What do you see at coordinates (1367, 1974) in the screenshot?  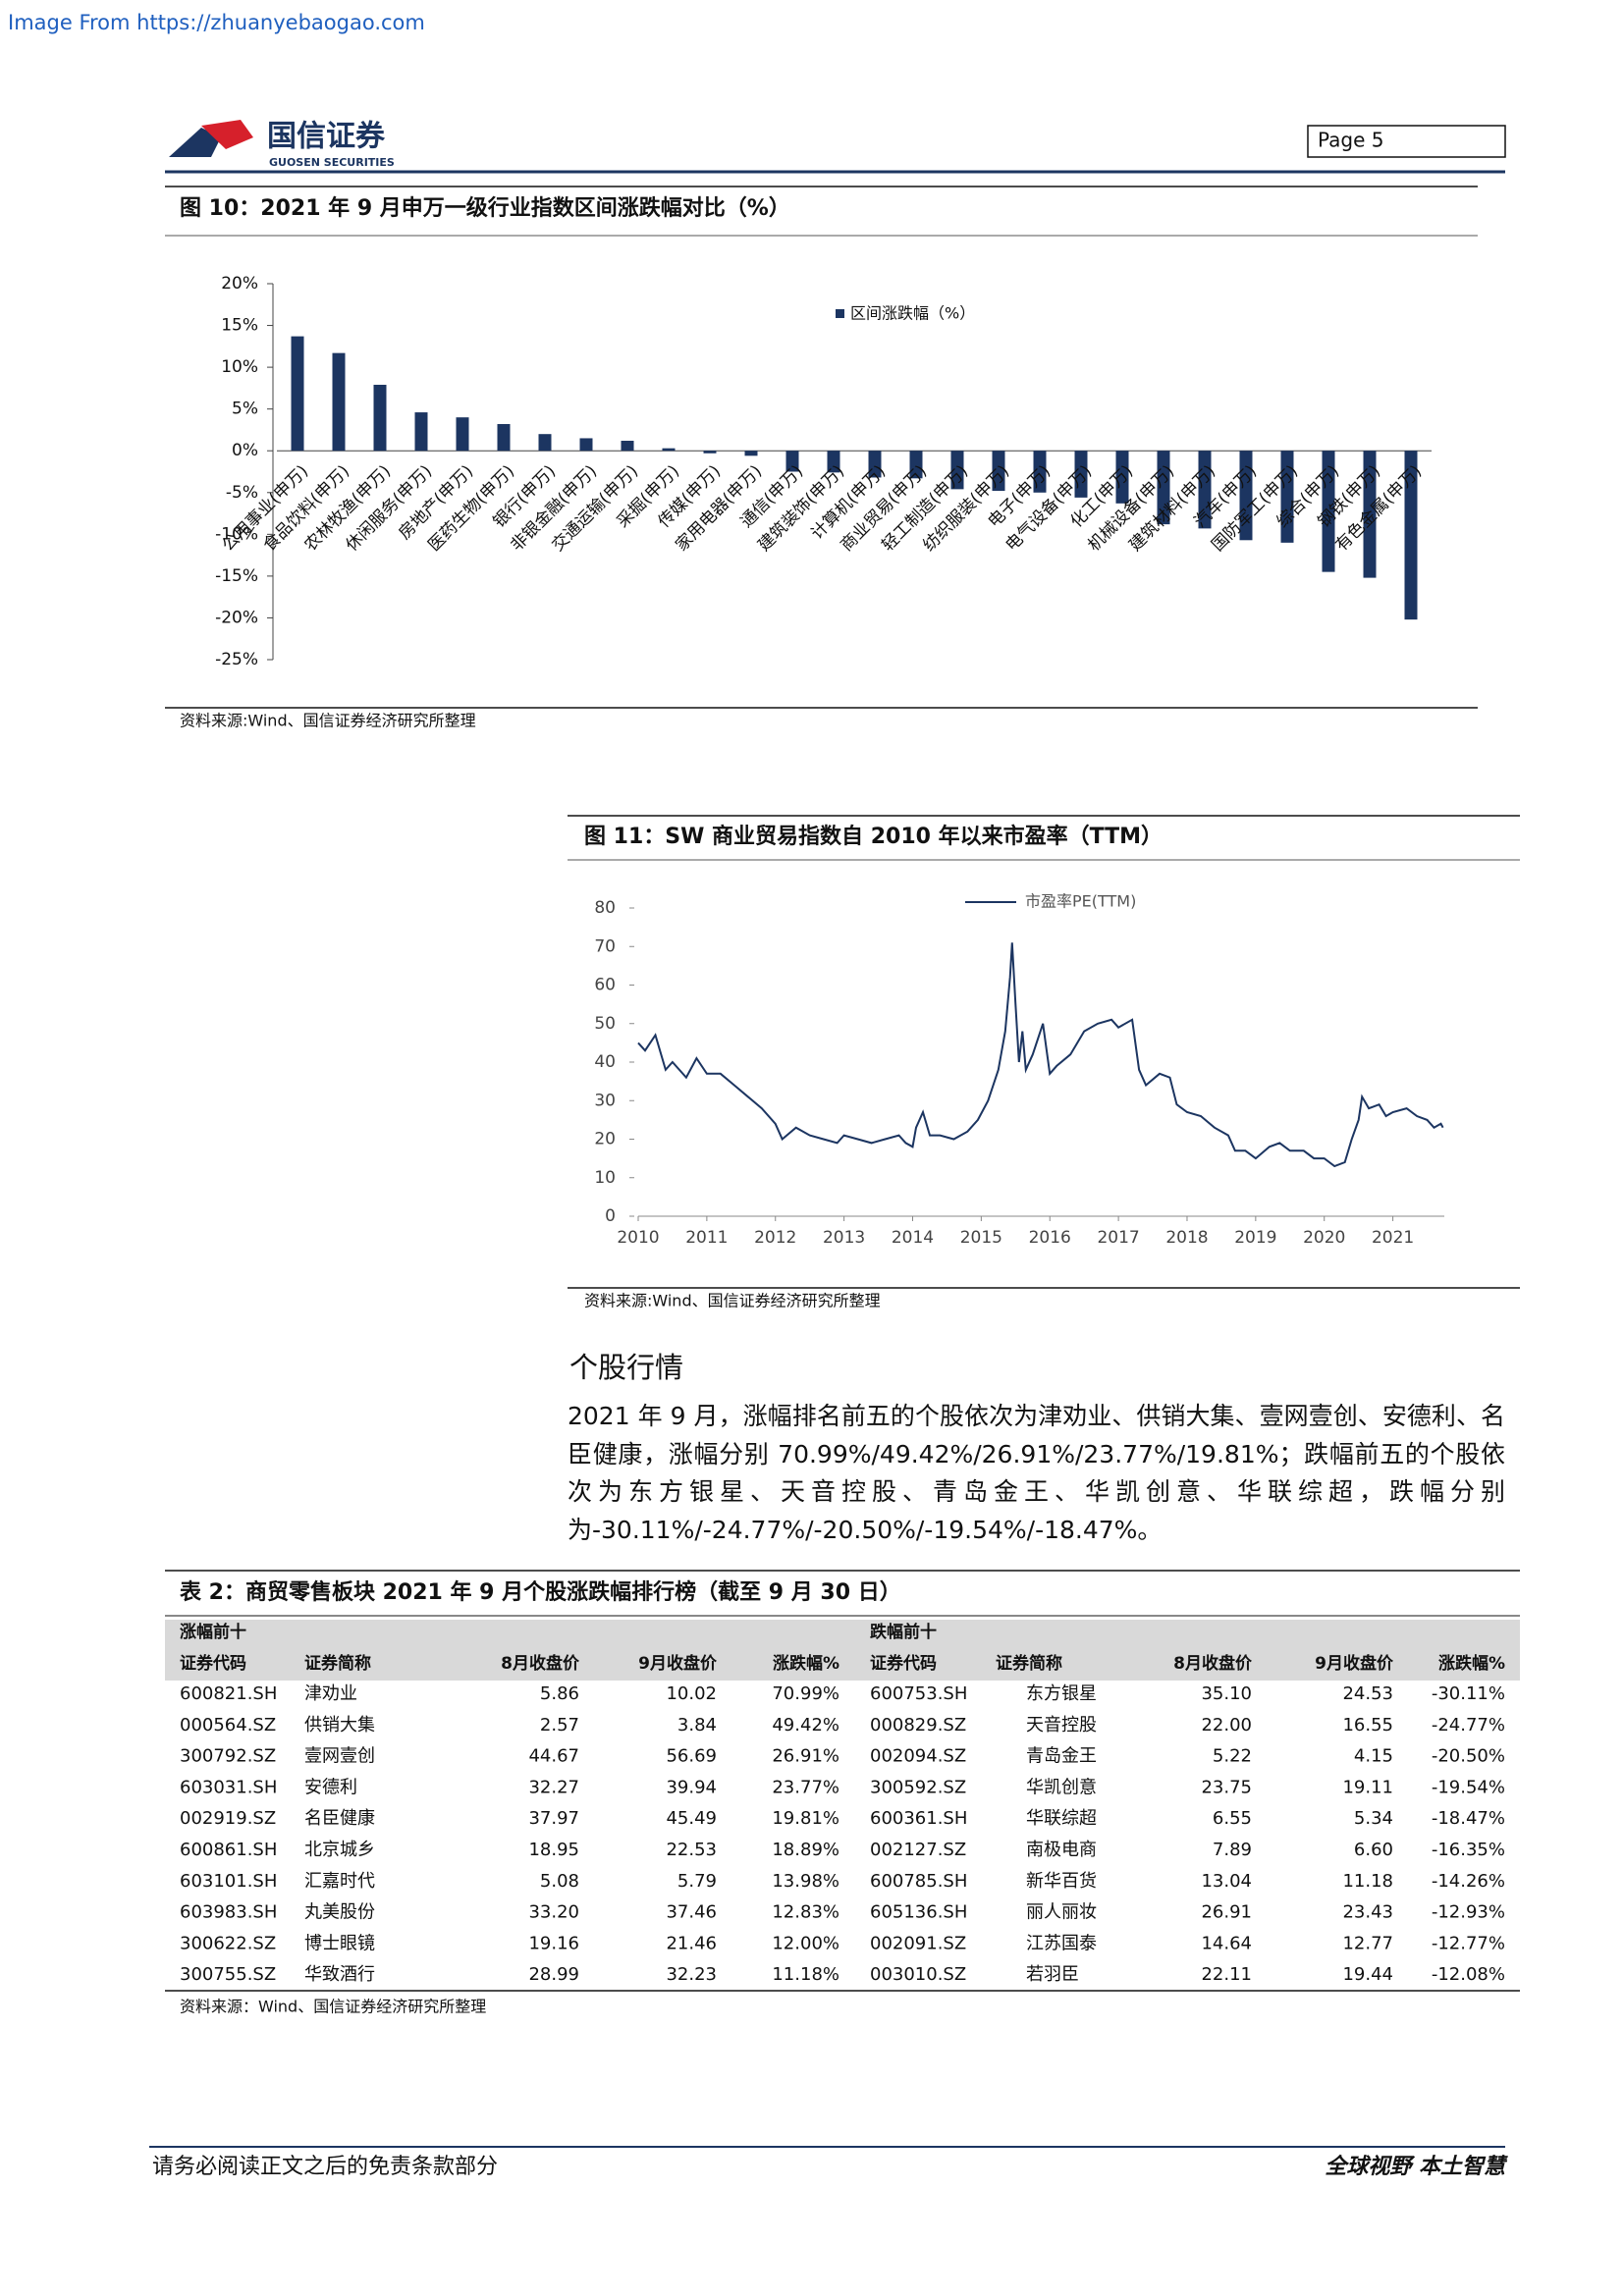 I see `table-cell: 19.44` at bounding box center [1367, 1974].